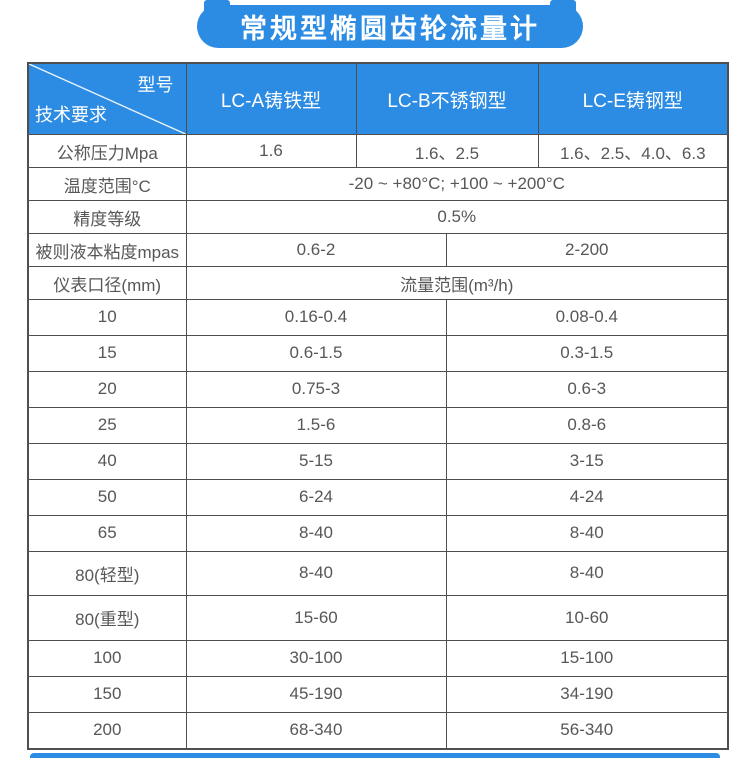 The height and width of the screenshot is (758, 750). Describe the element at coordinates (107, 618) in the screenshot. I see `diameter-cell: 80(重型)` at that location.